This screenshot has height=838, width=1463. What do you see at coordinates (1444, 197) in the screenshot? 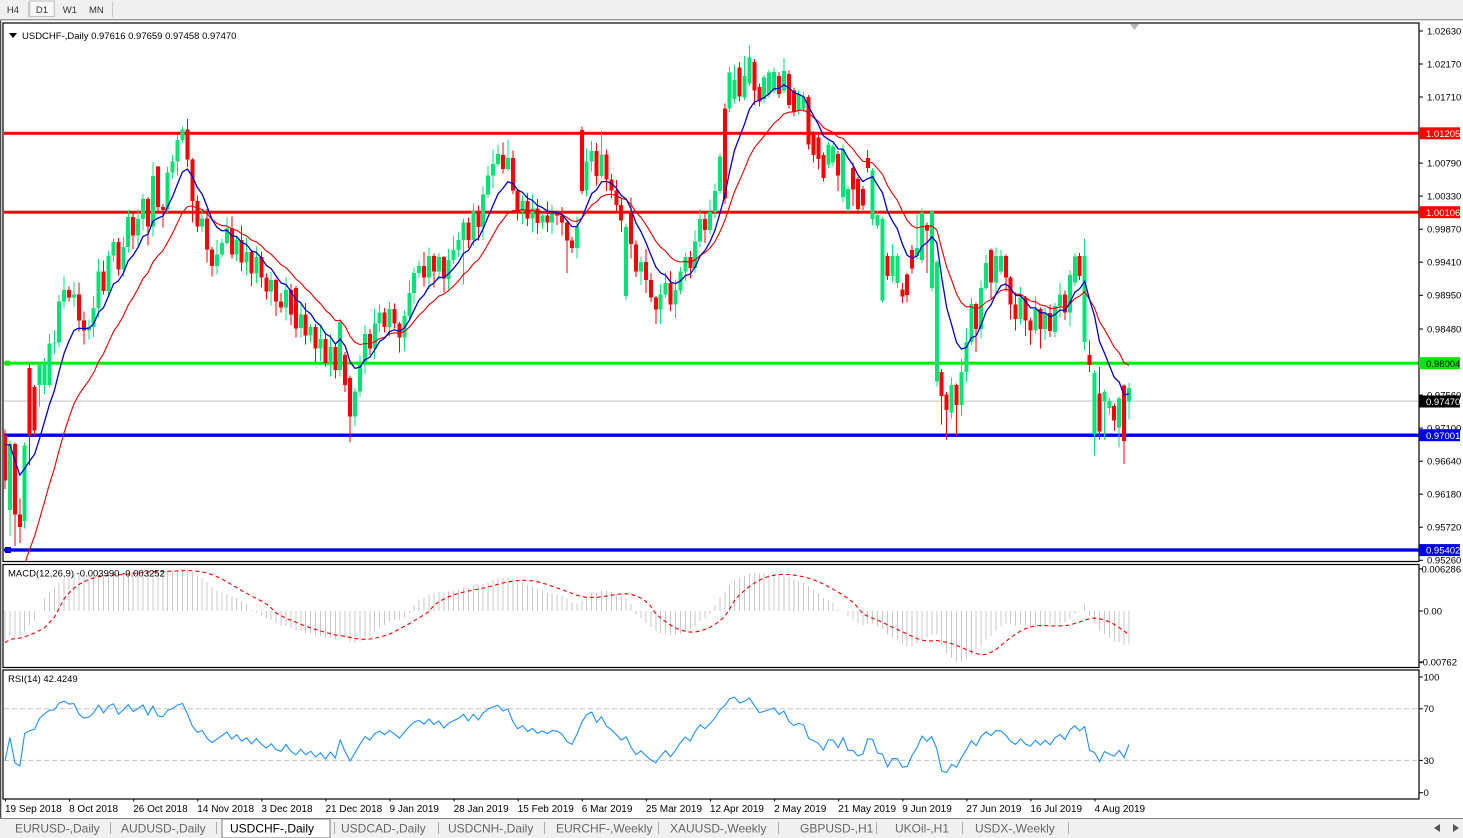
I see `svg-text: 1.00330` at bounding box center [1444, 197].